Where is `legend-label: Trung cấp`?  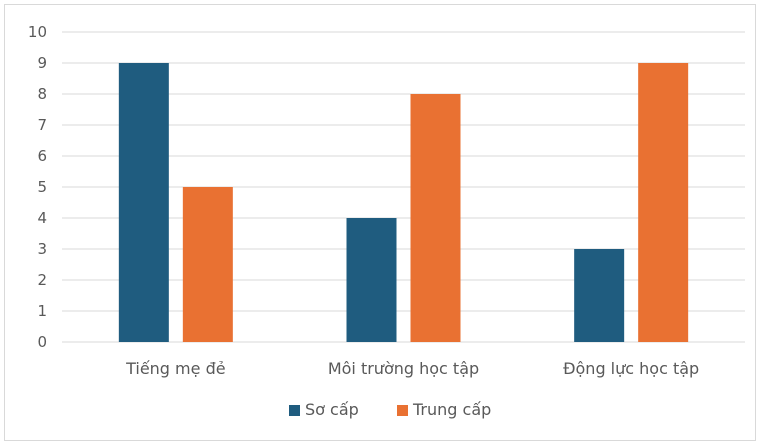
legend-label: Trung cấp is located at coordinates (451, 409).